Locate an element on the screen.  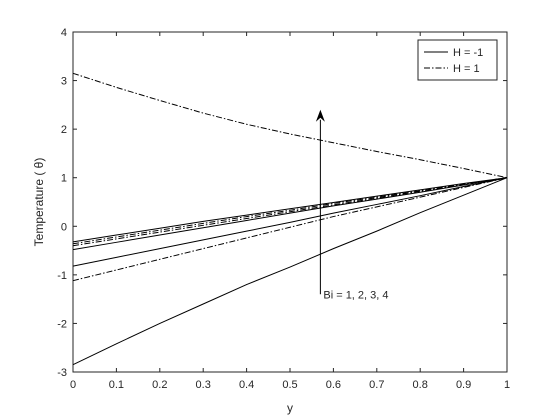
x-tick-label: 0.8 is located at coordinates (420, 385).